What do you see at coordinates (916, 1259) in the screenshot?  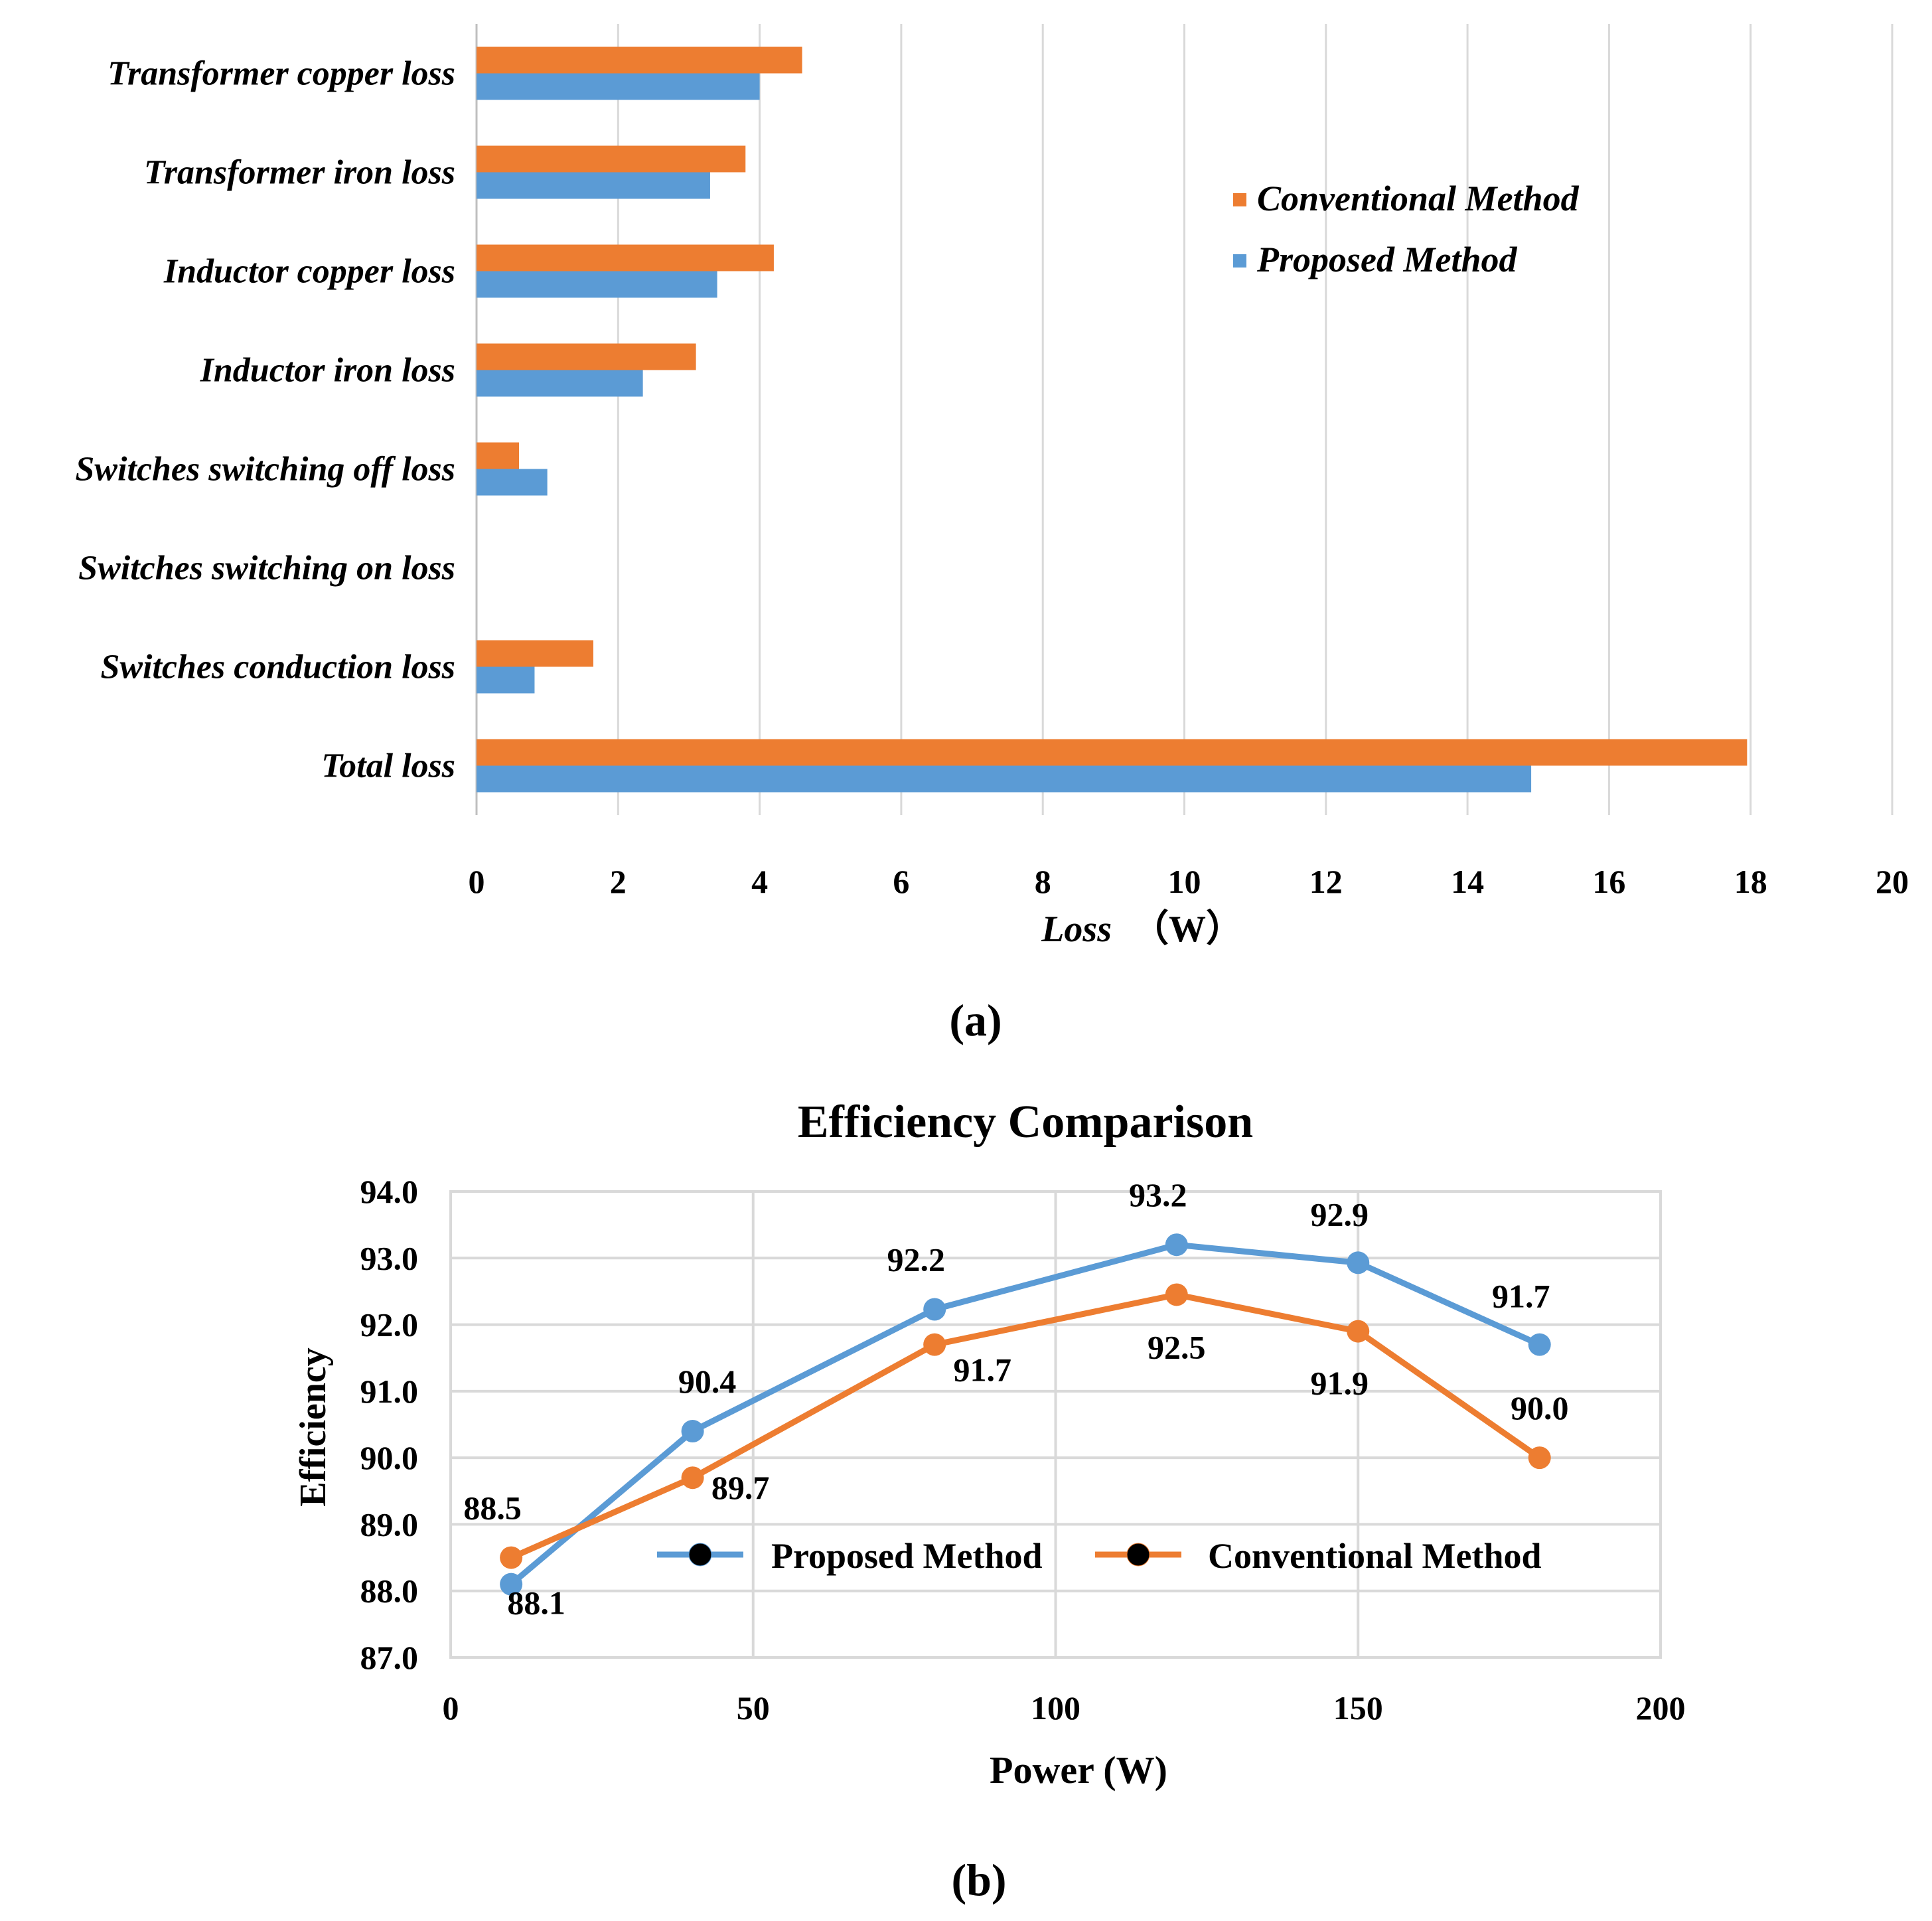 I see `data-label-proposed-method-80: 92.2` at bounding box center [916, 1259].